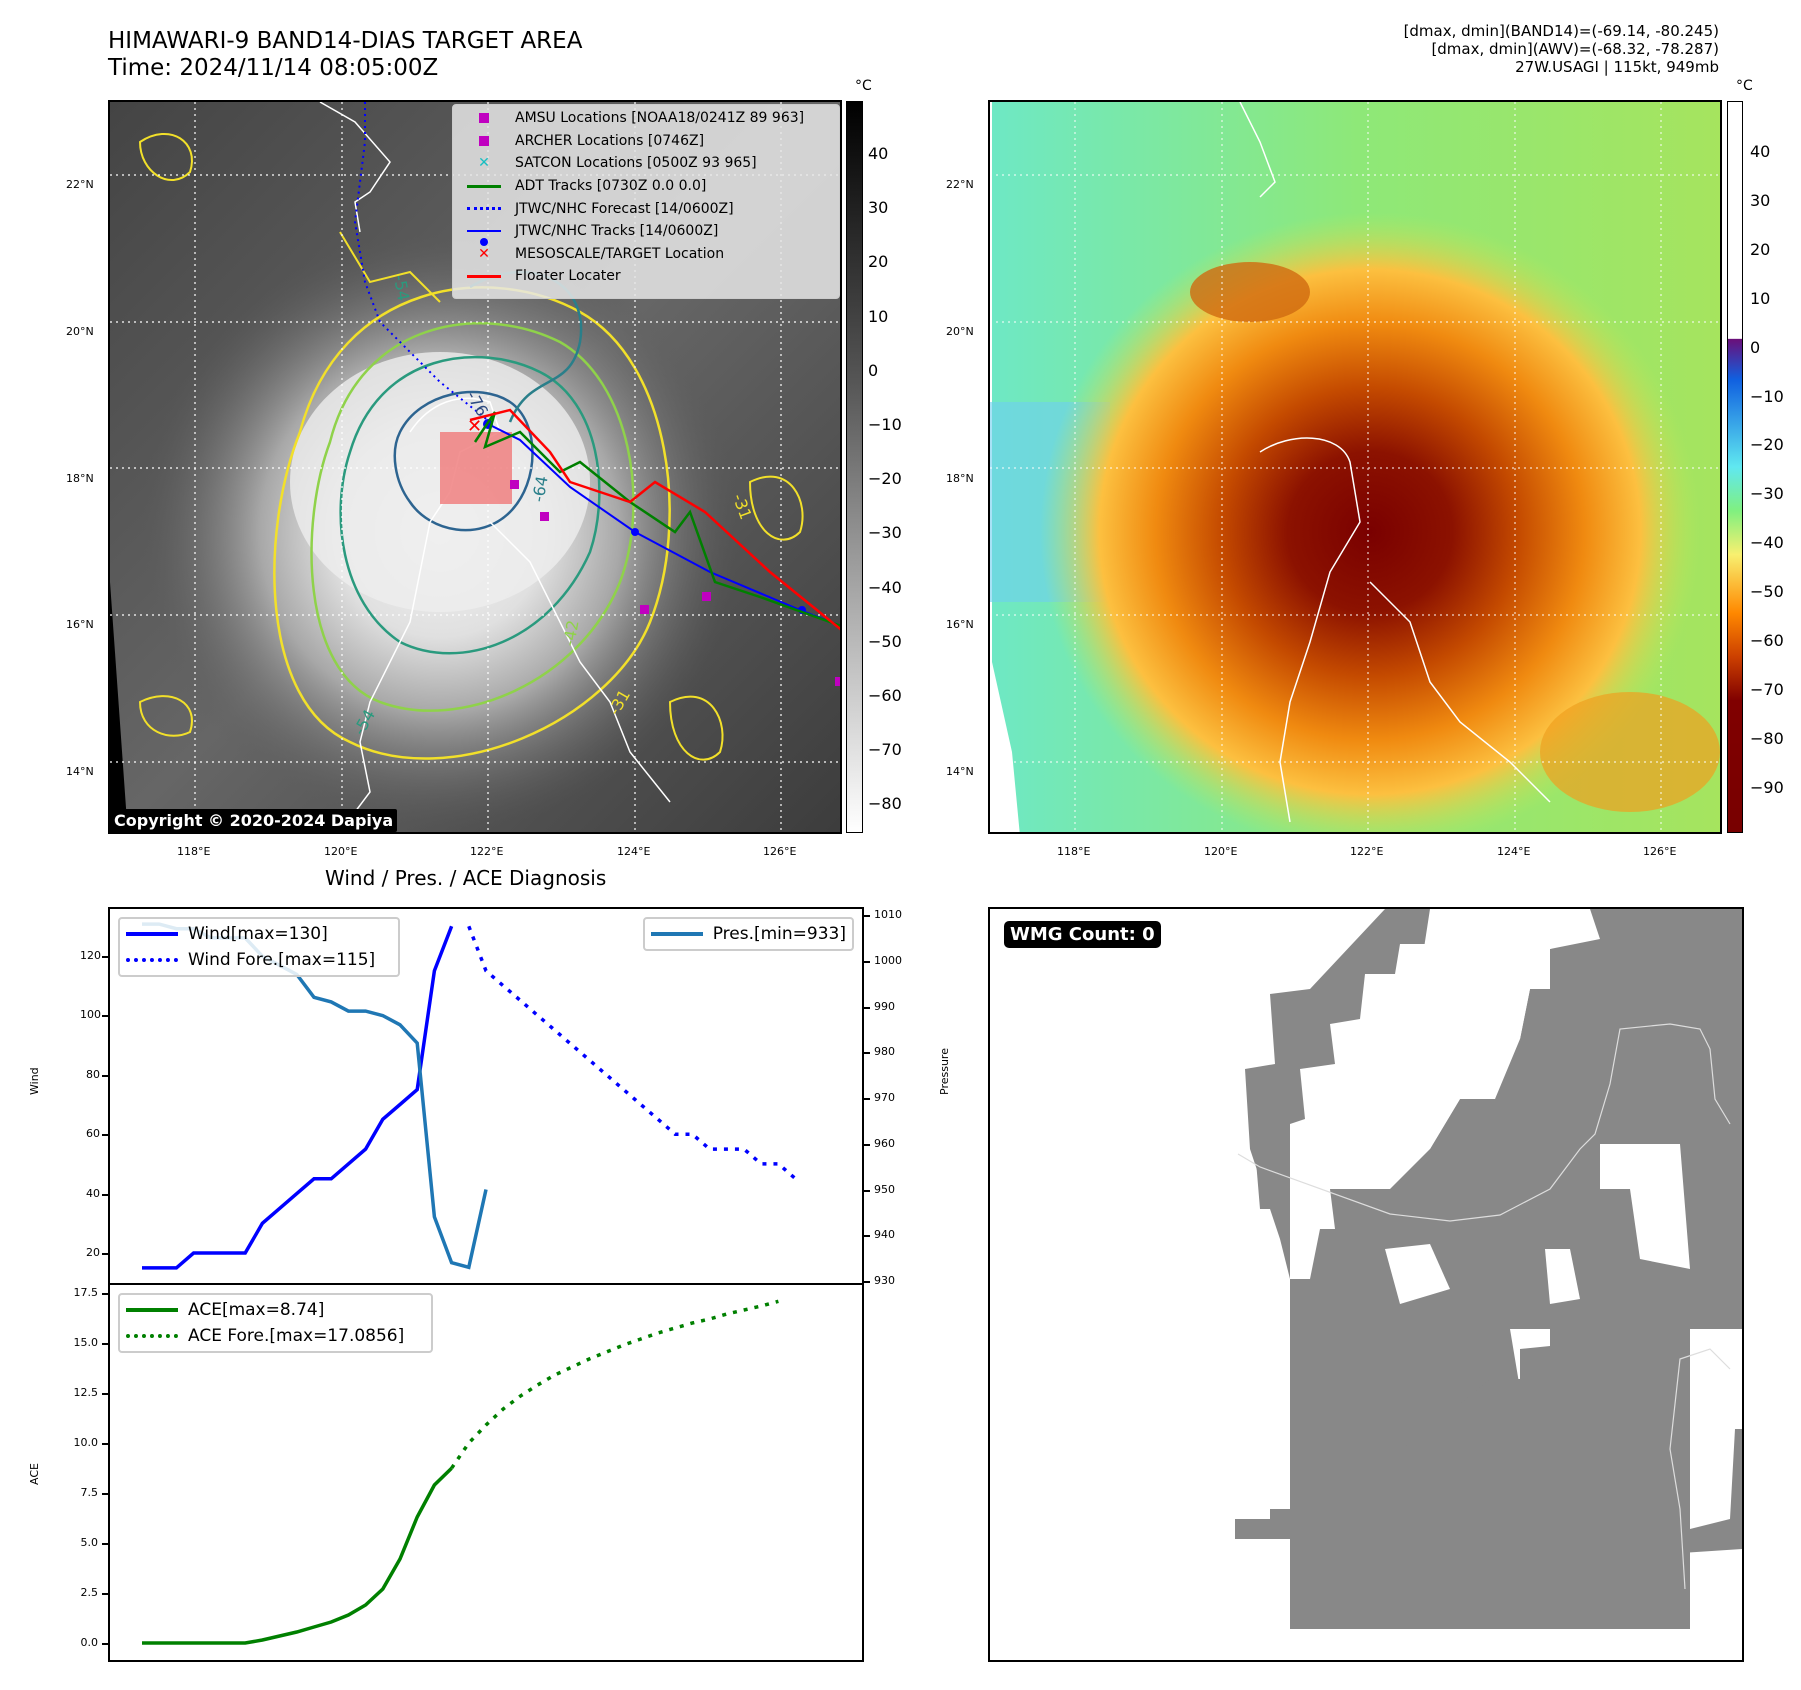 The image size is (1801, 1690). What do you see at coordinates (884, 1235) in the screenshot?
I see `pressure-tick-label: 940` at bounding box center [884, 1235].